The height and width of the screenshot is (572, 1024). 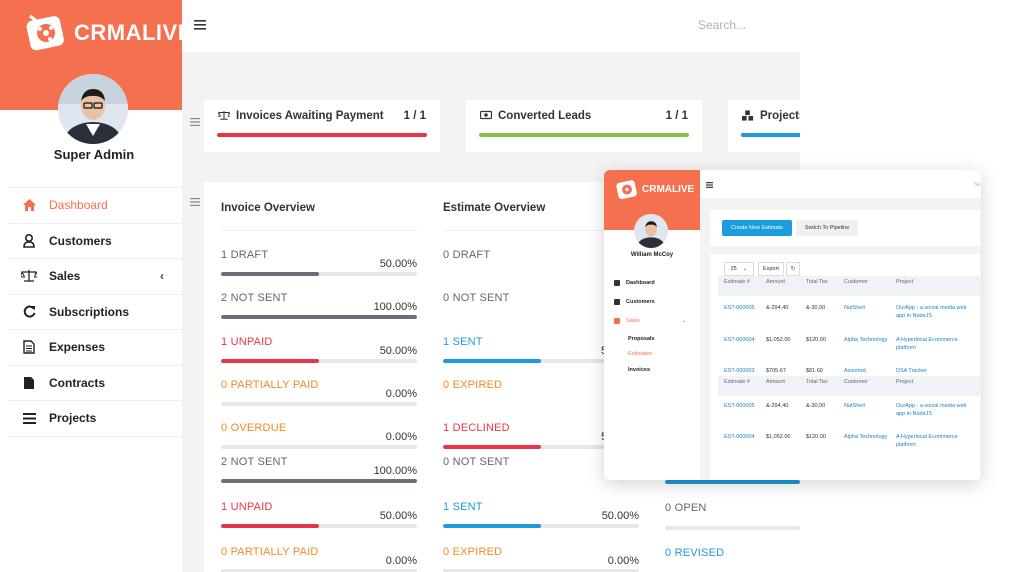 I want to click on divider, so click(x=541, y=230).